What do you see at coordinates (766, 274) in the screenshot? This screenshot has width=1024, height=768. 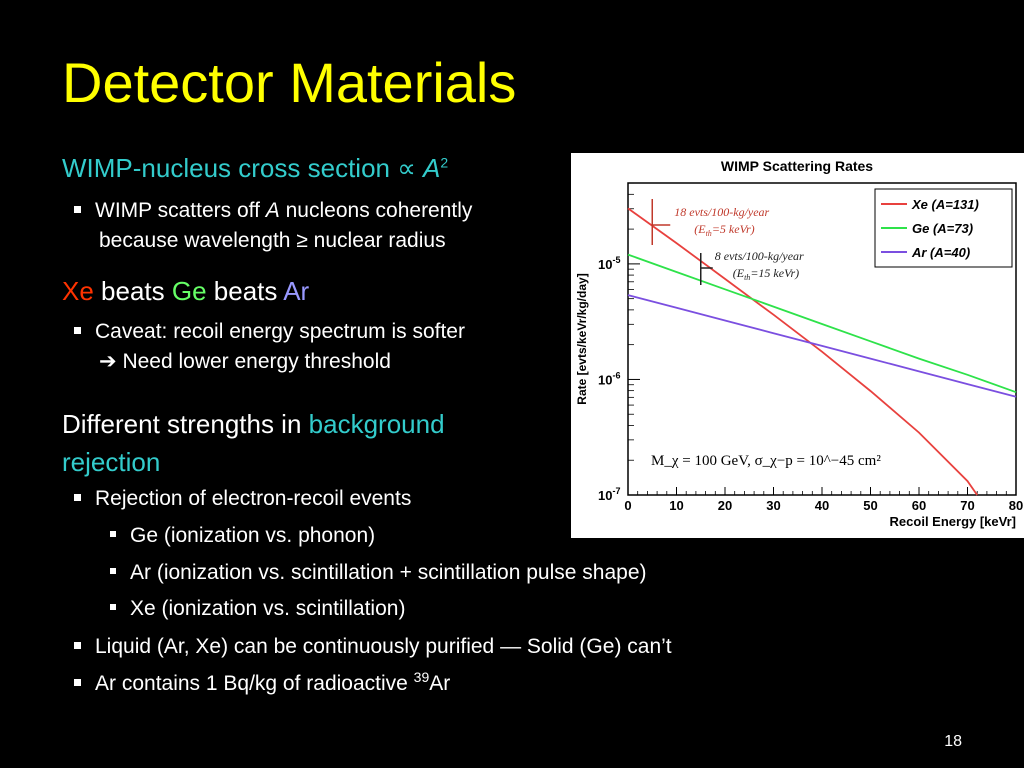 I see `annotation-8-threshold: (Eth=15 keVr)` at bounding box center [766, 274].